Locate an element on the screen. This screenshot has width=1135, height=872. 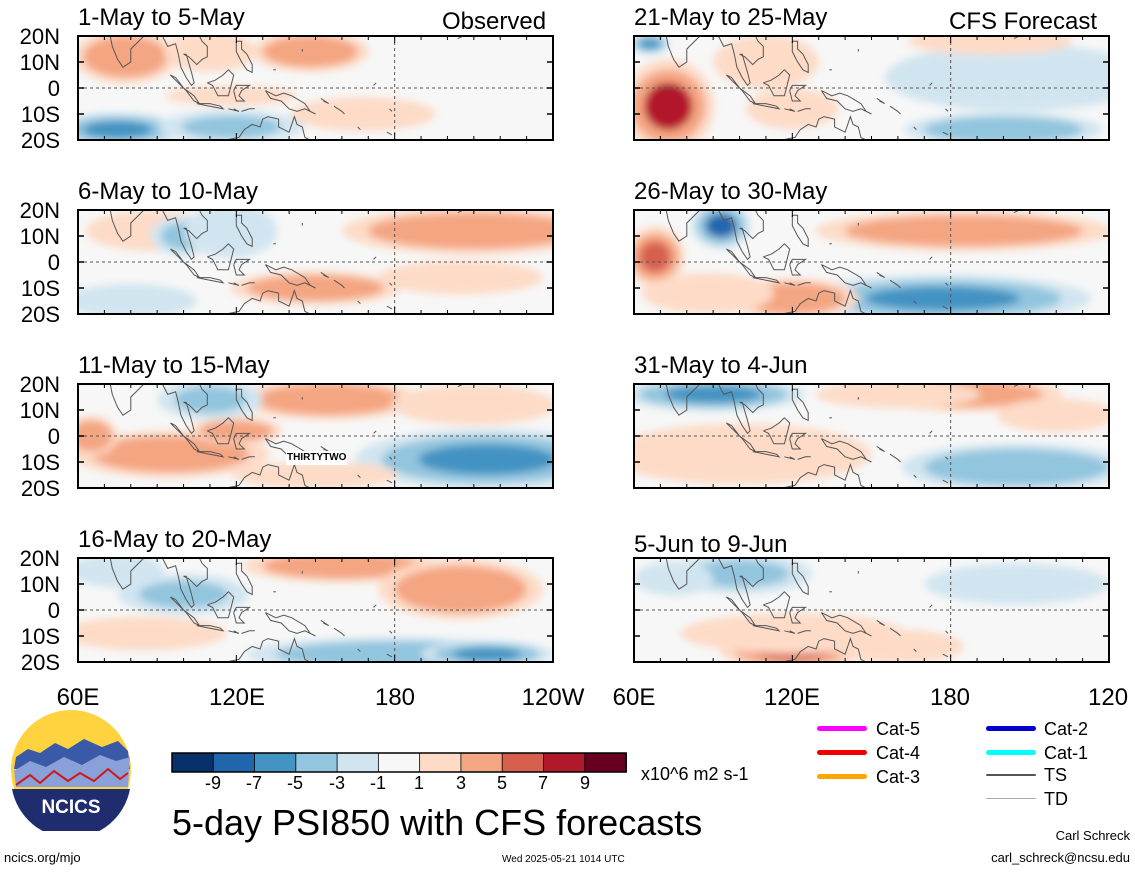
colorbar-tick-label: 9 is located at coordinates (585, 783).